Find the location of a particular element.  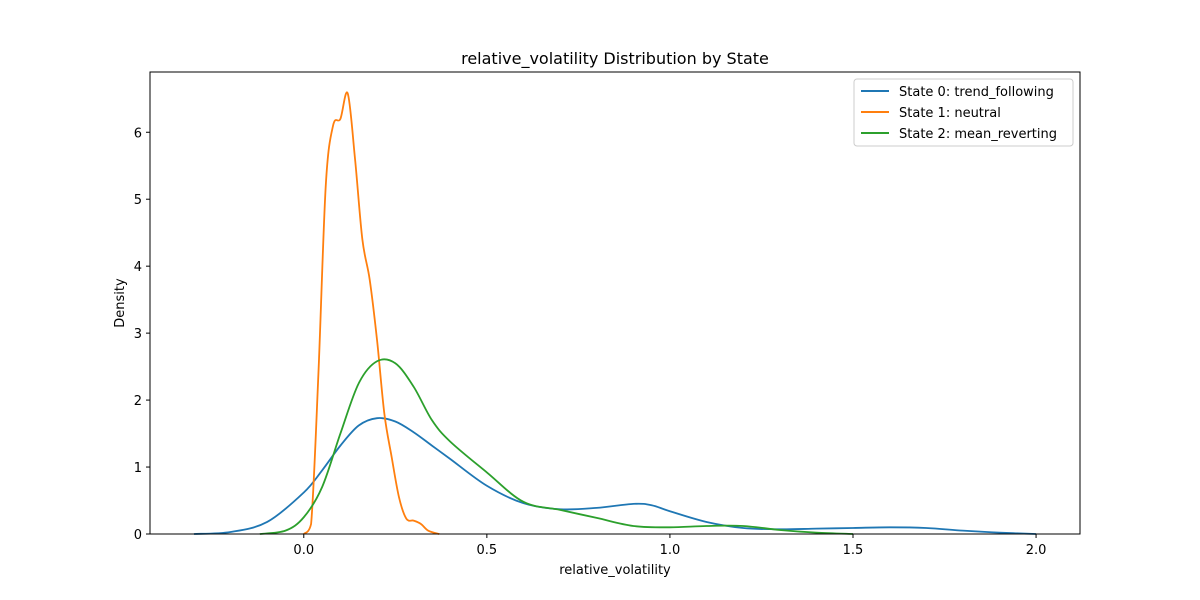

y-axis-ticks: 0 1 2 3 4 5 6 is located at coordinates (142, 334).